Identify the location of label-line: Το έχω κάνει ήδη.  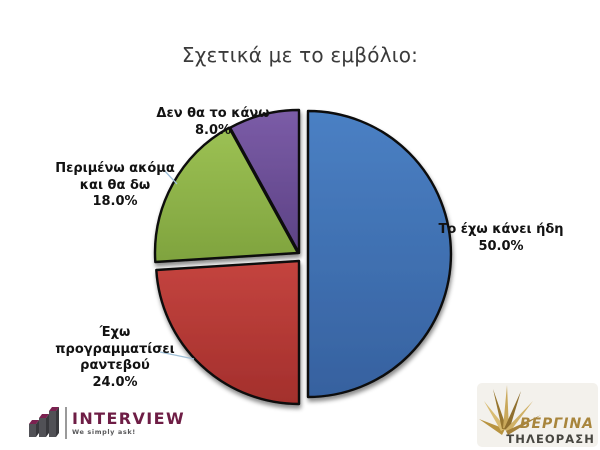
(501, 229).